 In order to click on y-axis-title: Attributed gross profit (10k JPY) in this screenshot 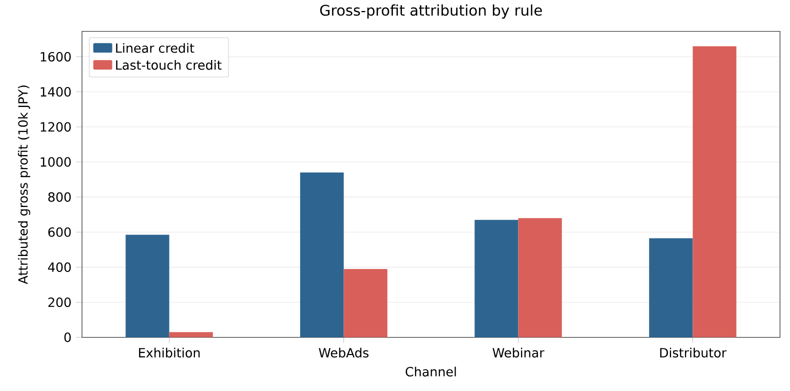, I will do `click(24, 184)`.